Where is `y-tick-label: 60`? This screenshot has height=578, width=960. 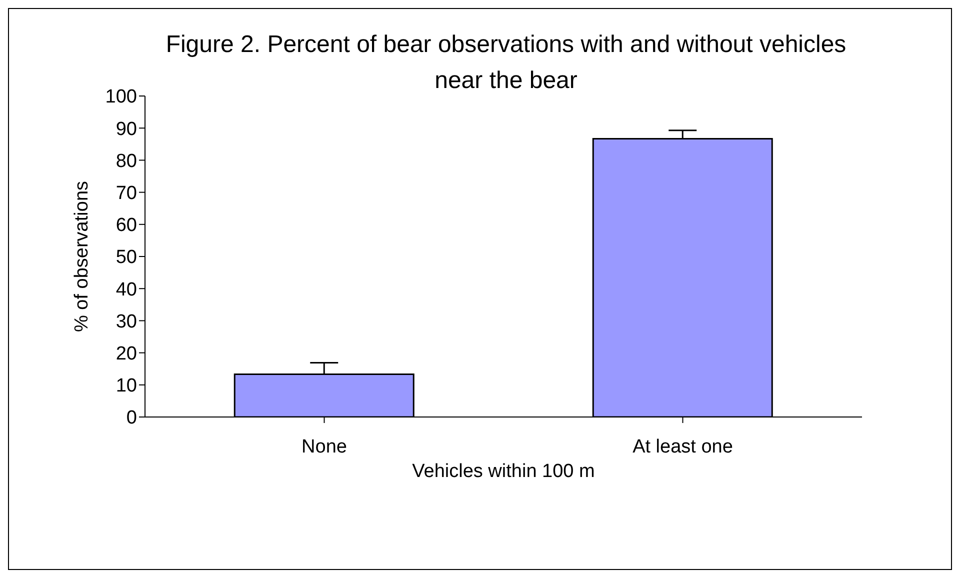 y-tick-label: 60 is located at coordinates (126, 225).